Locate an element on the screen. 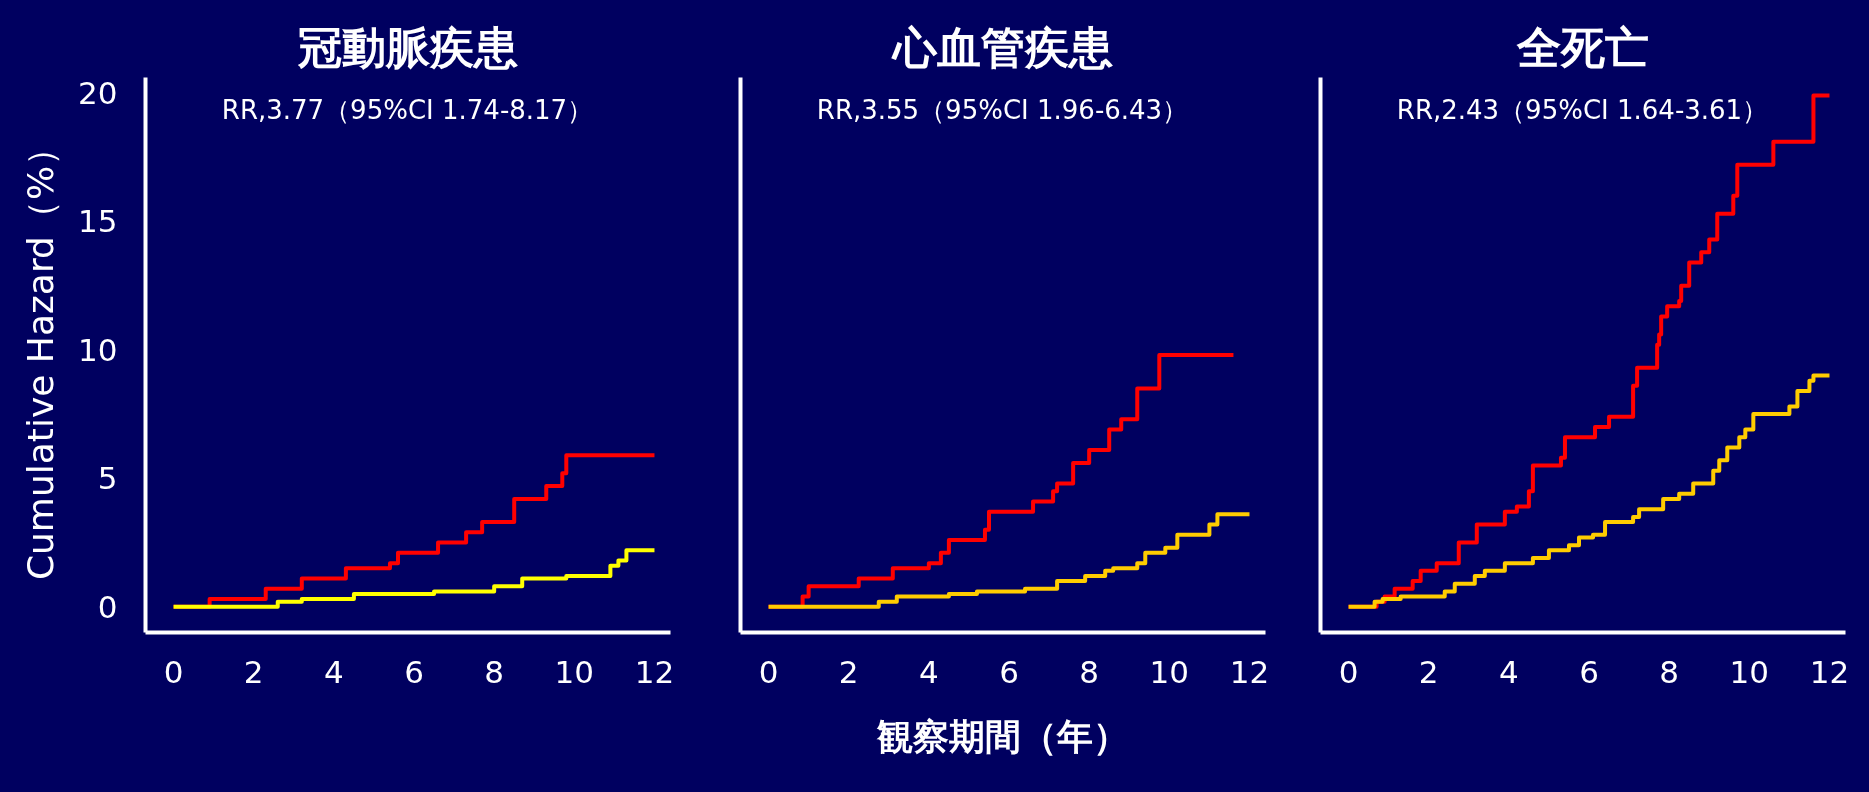  y-tick-label: 15 is located at coordinates (98, 221).